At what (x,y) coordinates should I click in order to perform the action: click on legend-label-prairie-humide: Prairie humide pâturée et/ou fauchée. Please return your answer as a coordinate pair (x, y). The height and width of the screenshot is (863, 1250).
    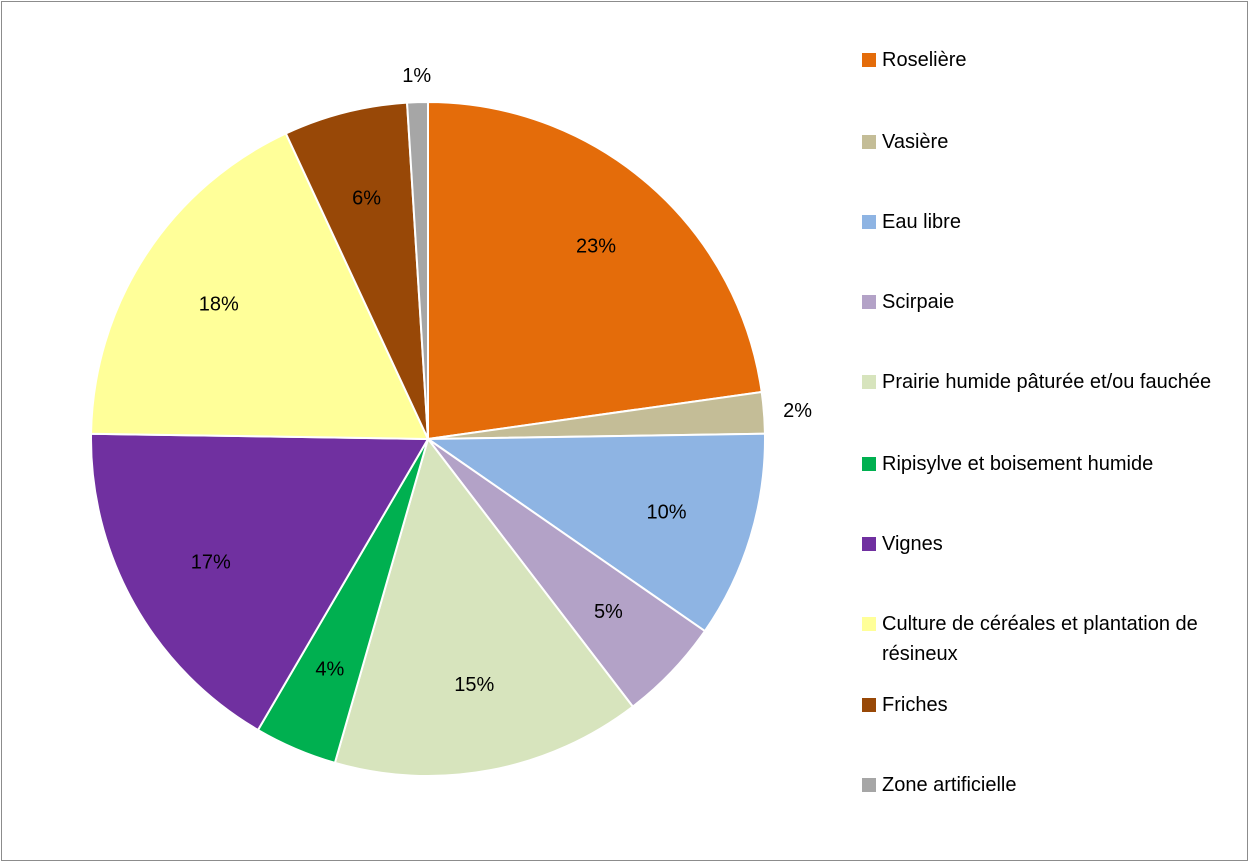
    Looking at the image, I should click on (1047, 382).